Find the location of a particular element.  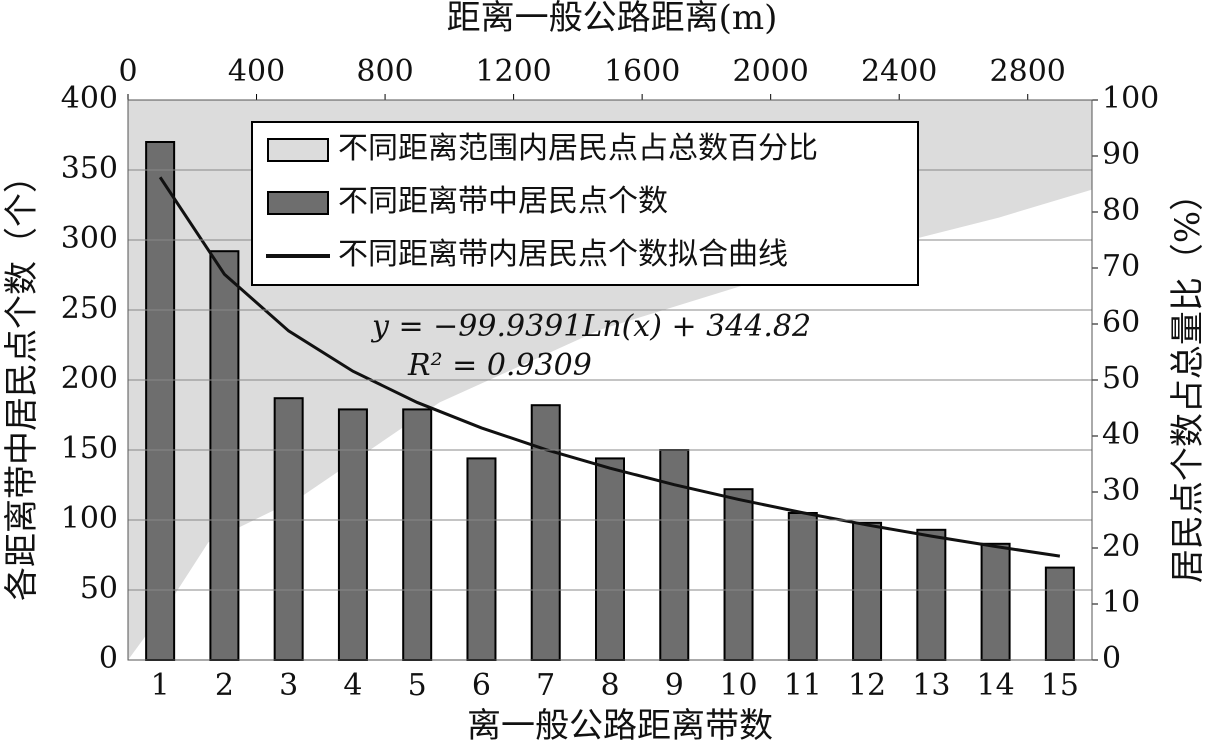

equation: y = −99.9391Ln(x) + 344.82 is located at coordinates (590, 326).